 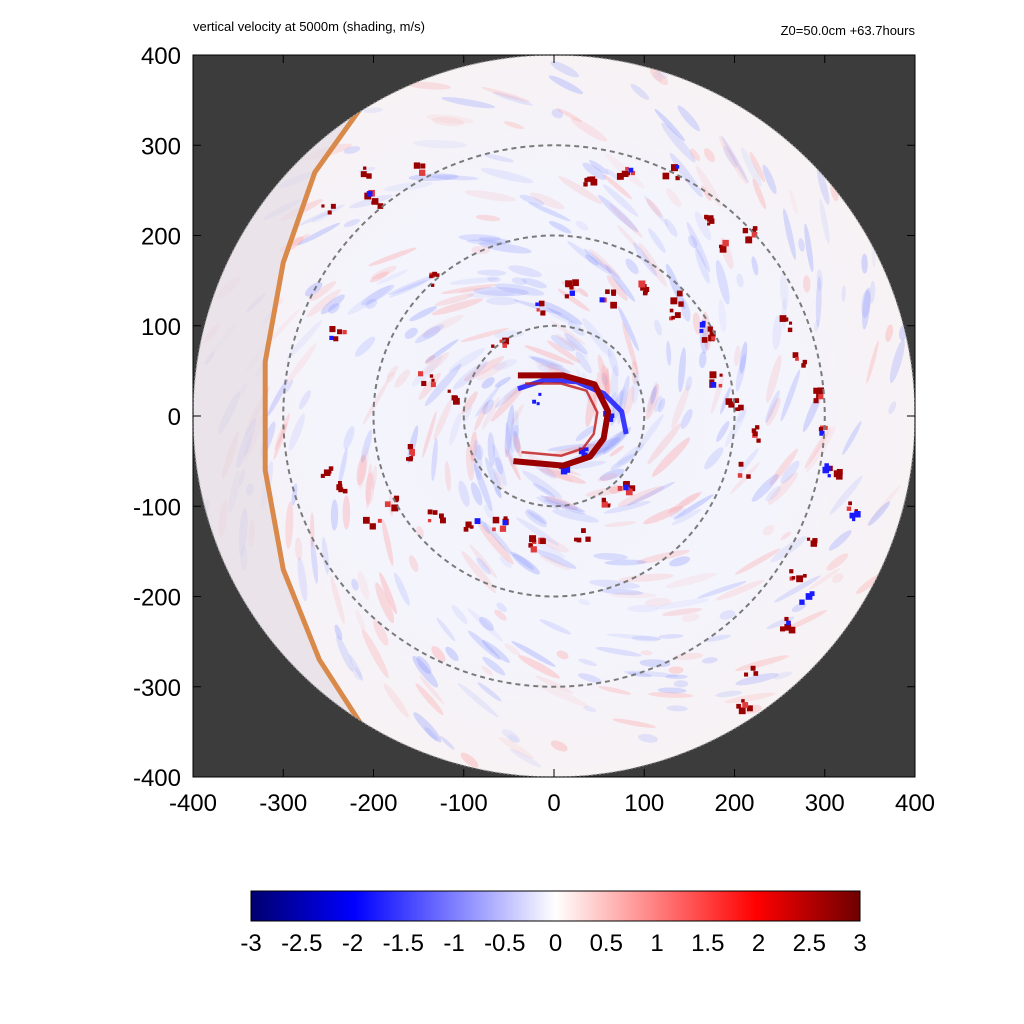 What do you see at coordinates (161, 237) in the screenshot?
I see `y-tick-label: 200` at bounding box center [161, 237].